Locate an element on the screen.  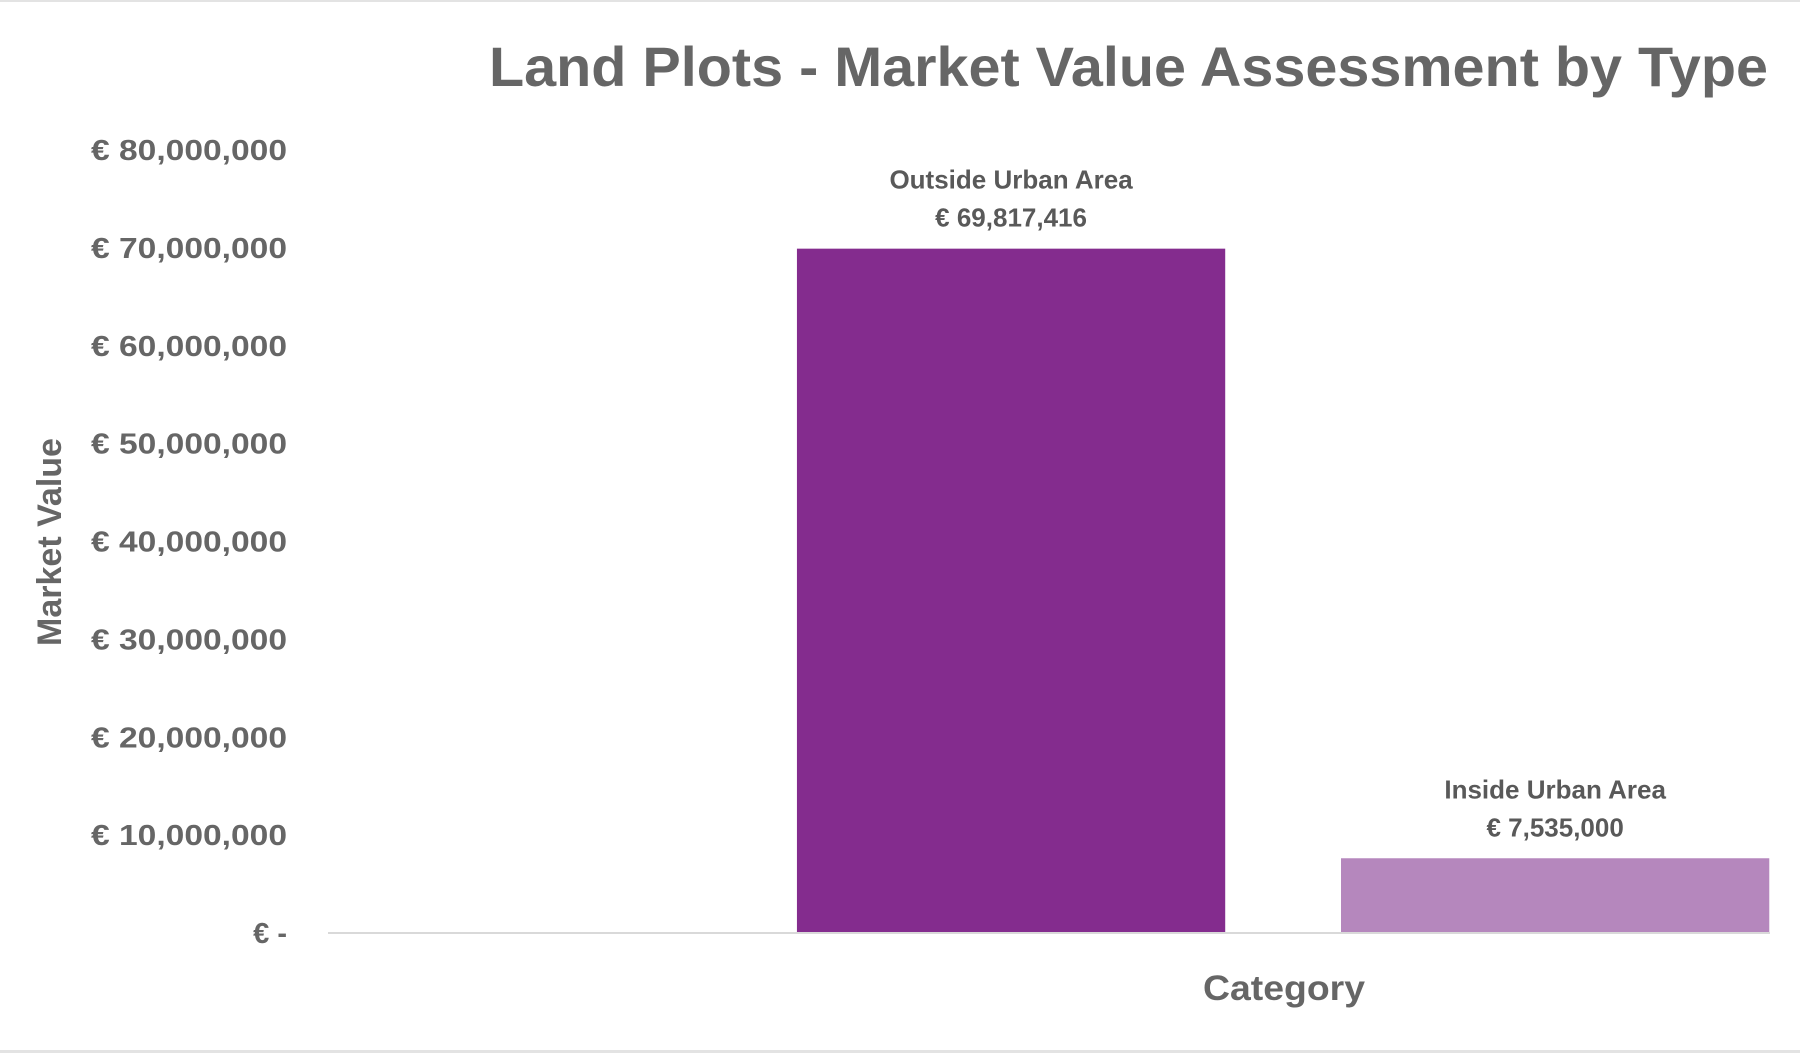
y-tick-label: € 60,000,000 is located at coordinates (189, 347).